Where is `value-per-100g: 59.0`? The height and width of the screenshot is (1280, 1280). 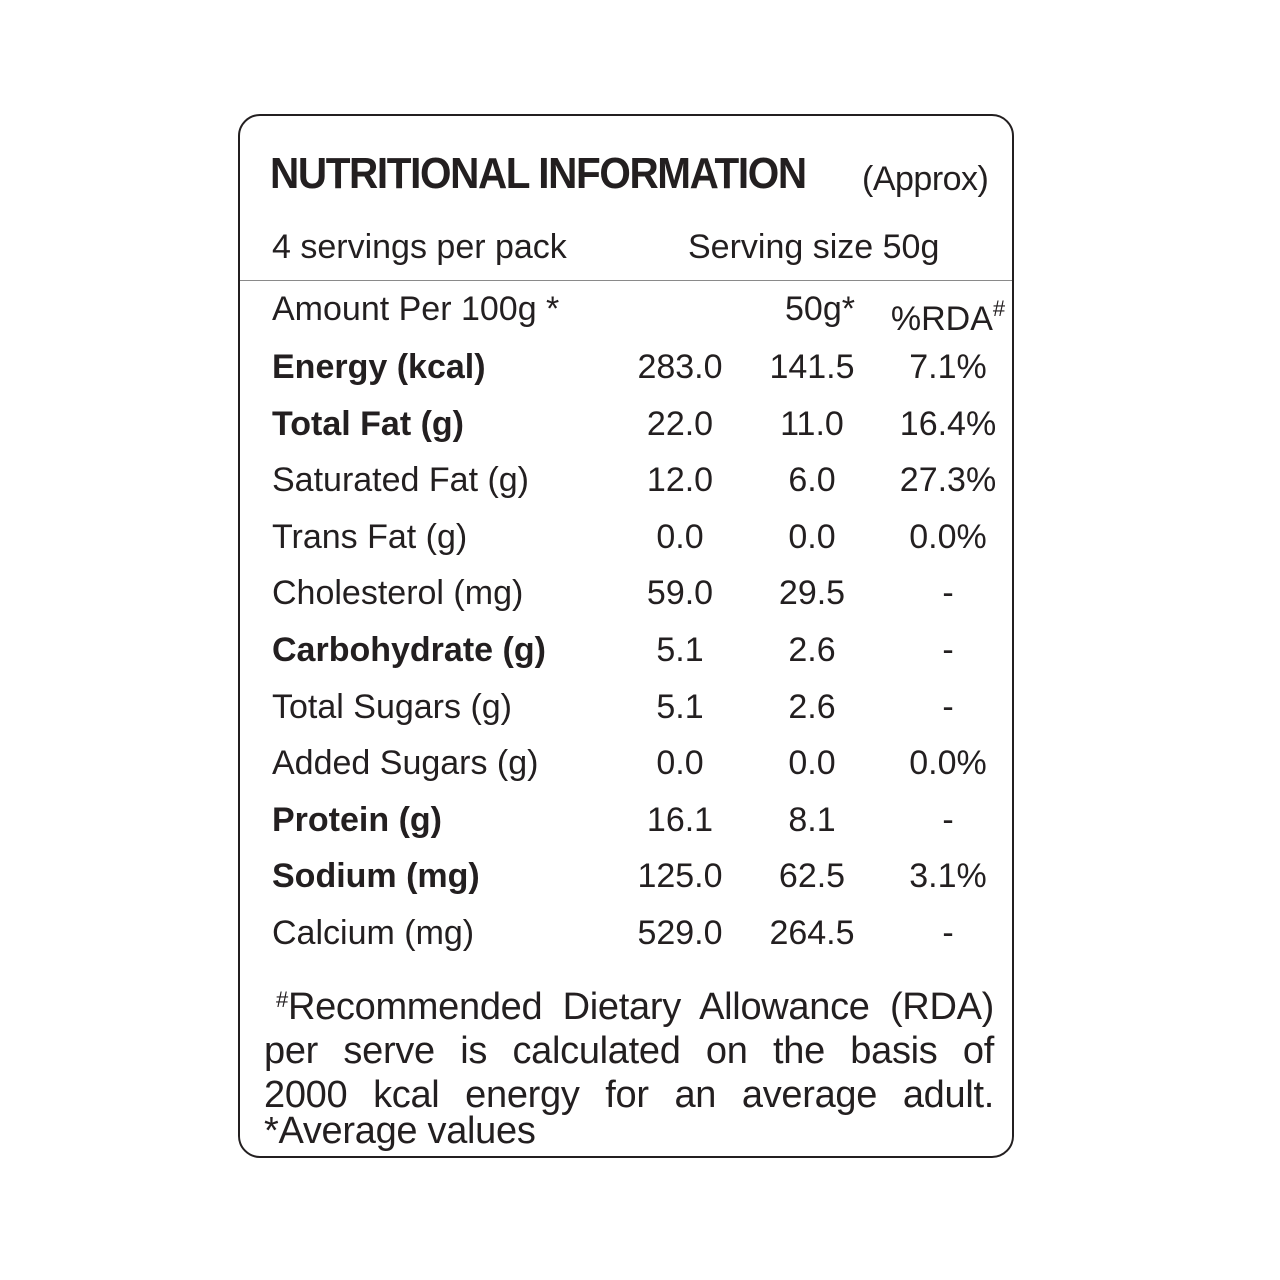 value-per-100g: 59.0 is located at coordinates (680, 593).